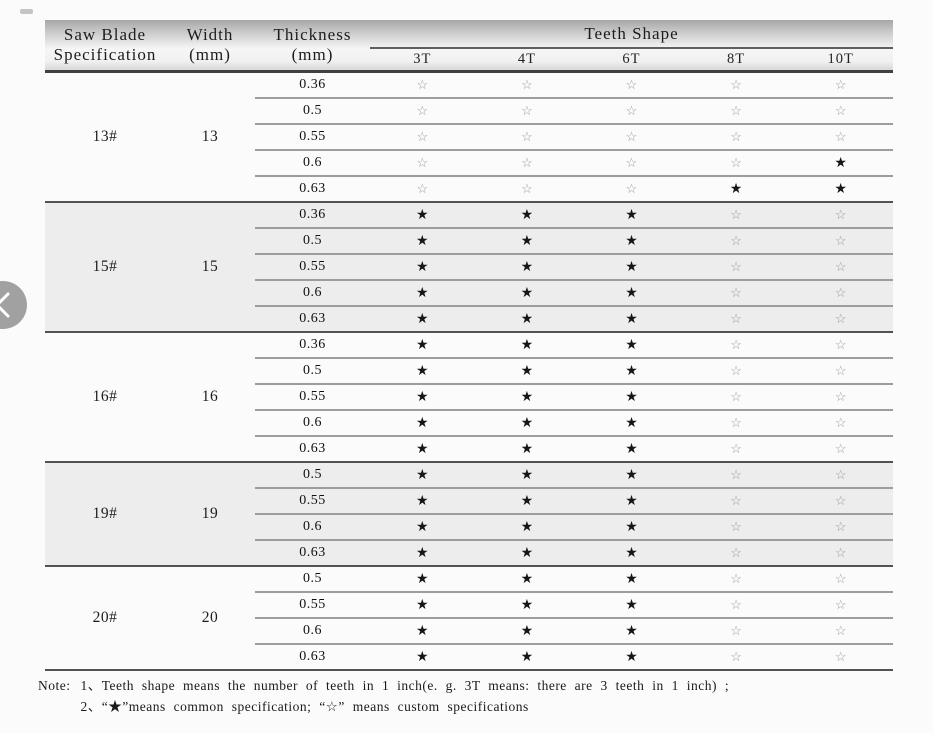 The width and height of the screenshot is (933, 733). What do you see at coordinates (312, 34) in the screenshot?
I see `header-thickness-line1: Thickness` at bounding box center [312, 34].